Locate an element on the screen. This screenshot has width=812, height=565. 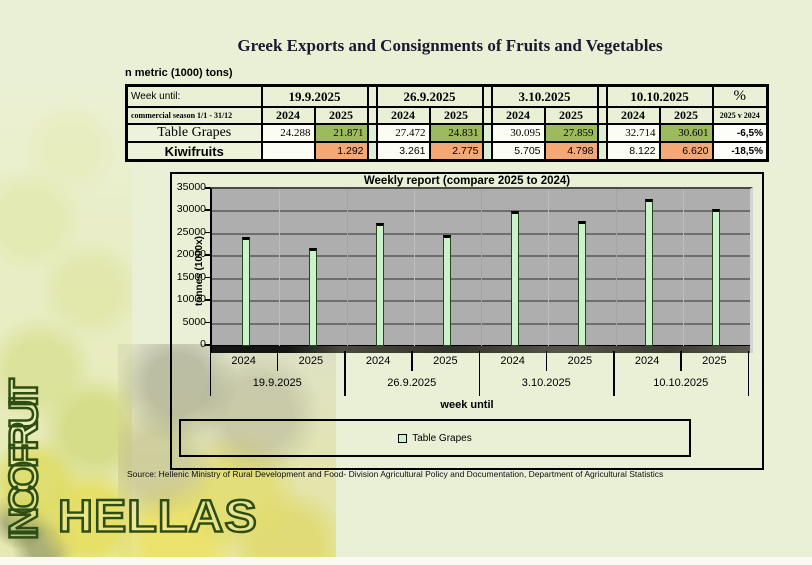
row-label: Kiwifruits is located at coordinates (194, 151).